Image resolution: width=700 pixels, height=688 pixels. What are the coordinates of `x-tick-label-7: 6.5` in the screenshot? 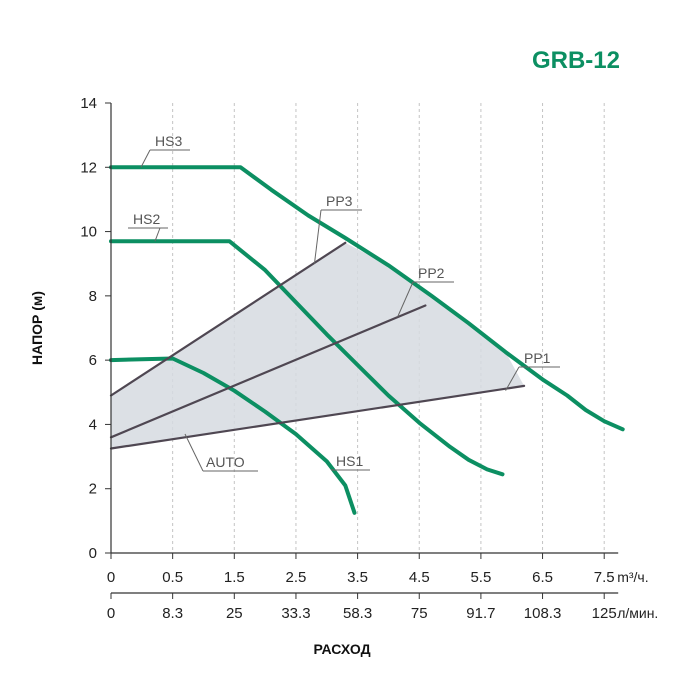 It's located at (542, 577).